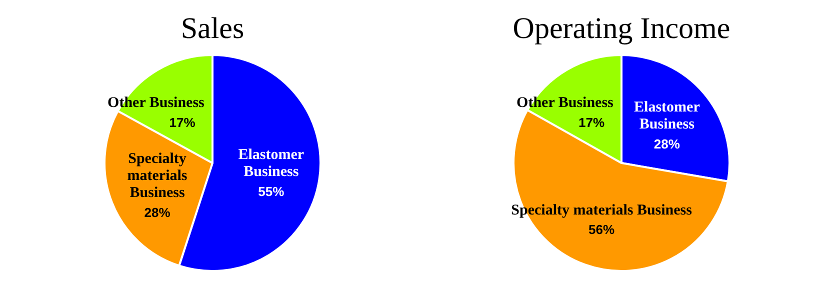  I want to click on chart-title: Sales, so click(212, 28).